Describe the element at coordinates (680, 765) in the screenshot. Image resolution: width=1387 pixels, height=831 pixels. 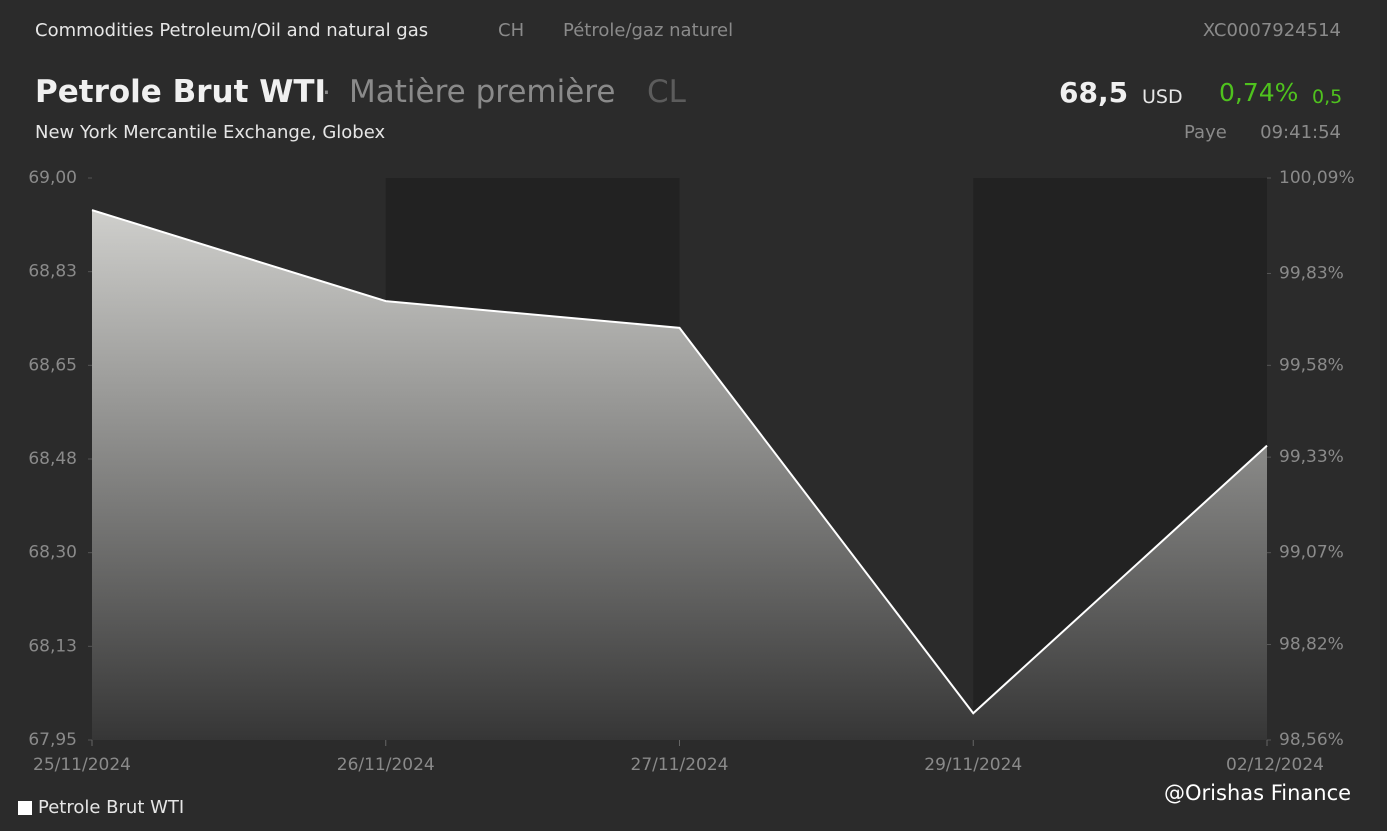
I see `x-tick-label: 27/11/2024` at that location.